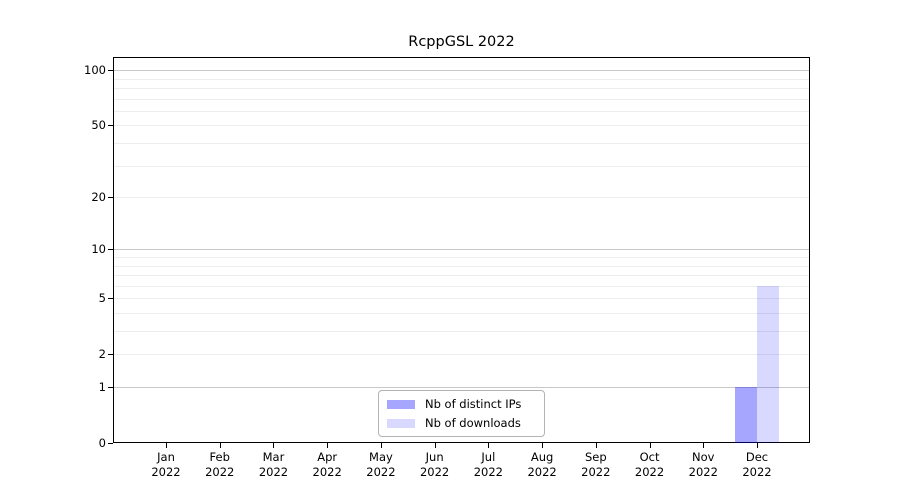 The image size is (900, 500). What do you see at coordinates (473, 423) in the screenshot?
I see `legend-label-downloads: Nb of downloads` at bounding box center [473, 423].